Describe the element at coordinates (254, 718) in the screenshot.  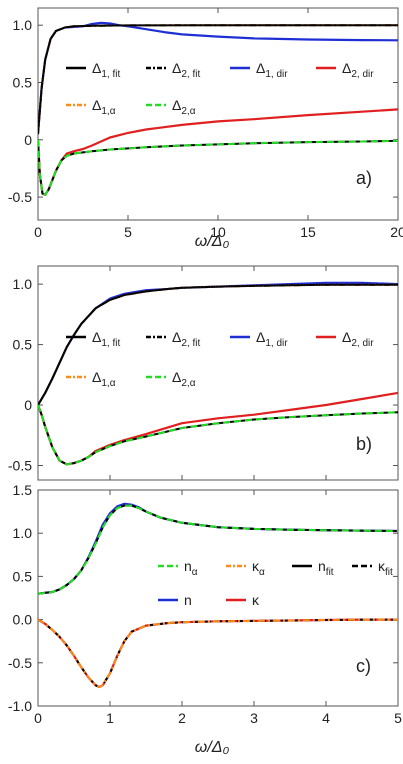
I see `x-tick-label: 3` at that location.